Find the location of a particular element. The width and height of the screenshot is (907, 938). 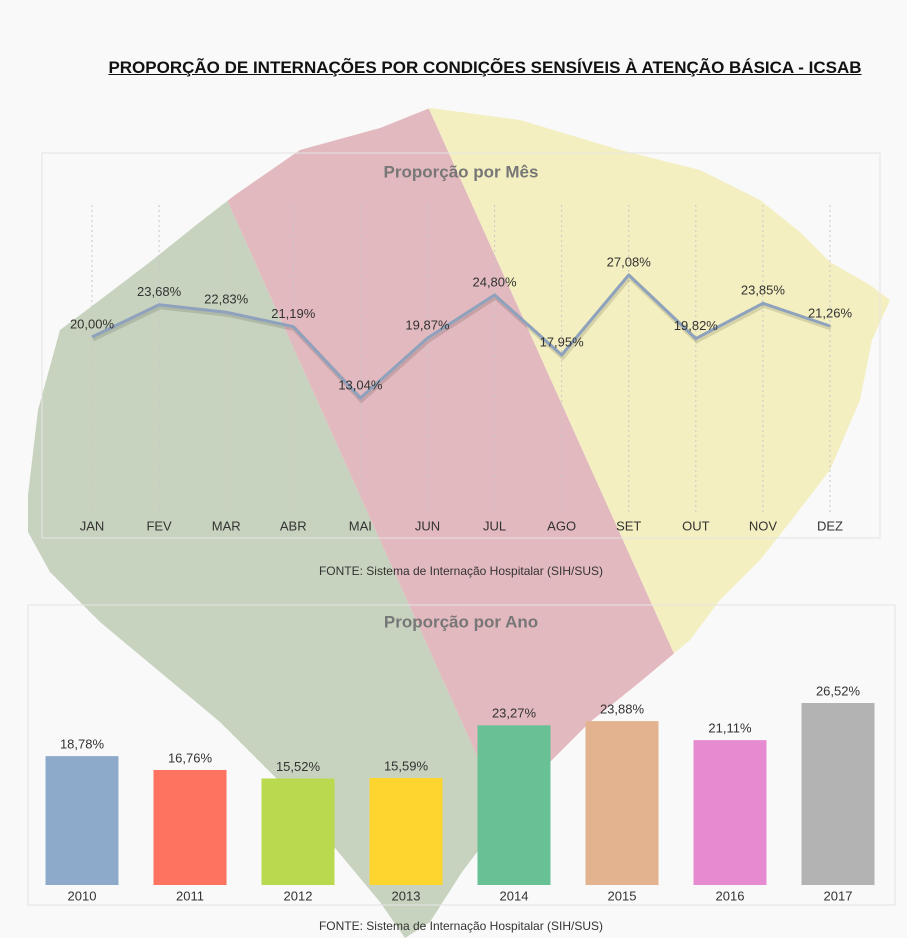

data-label: 15,59% is located at coordinates (406, 765).